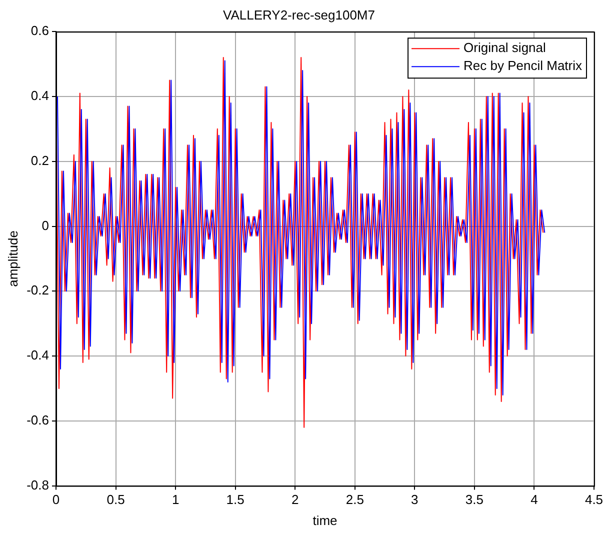 The width and height of the screenshot is (608, 533). What do you see at coordinates (39, 96) in the screenshot?
I see `y-tick-label: 0.4` at bounding box center [39, 96].